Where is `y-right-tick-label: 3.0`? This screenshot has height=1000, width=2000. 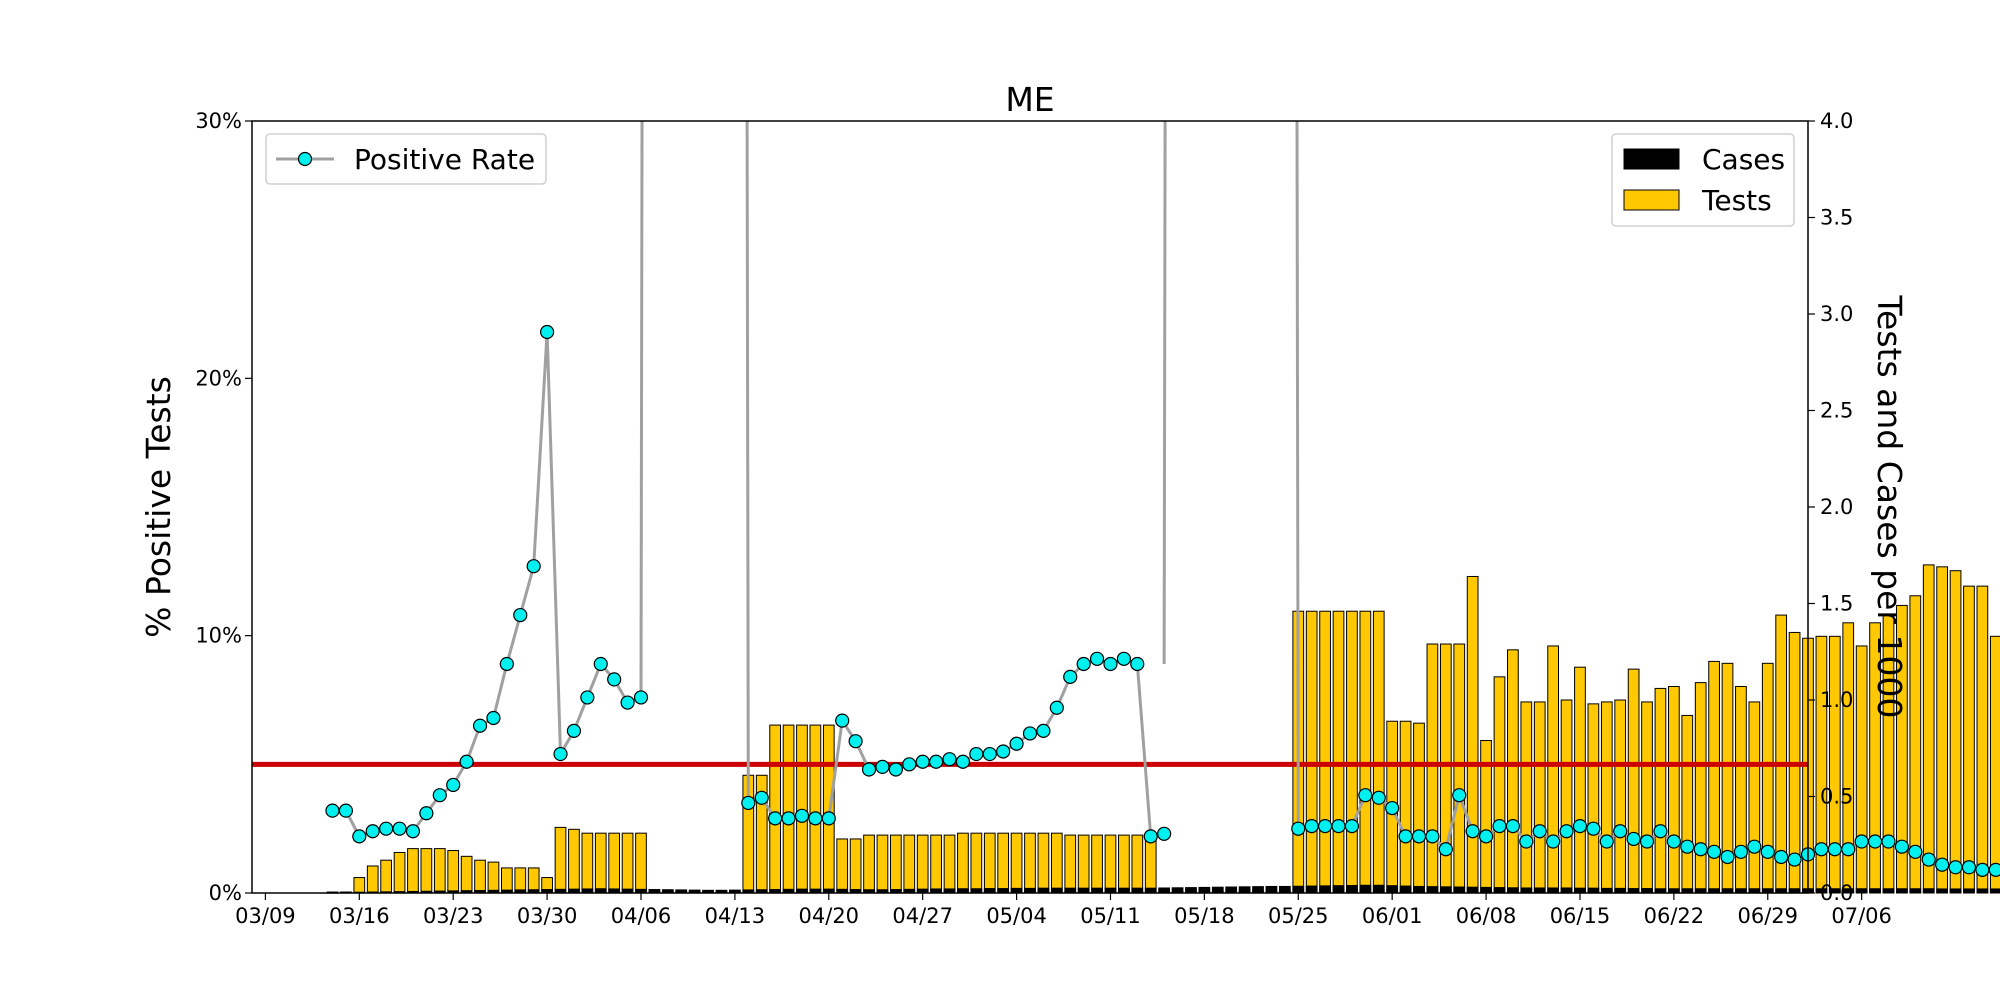 y-right-tick-label: 3.0 is located at coordinates (1836, 314).